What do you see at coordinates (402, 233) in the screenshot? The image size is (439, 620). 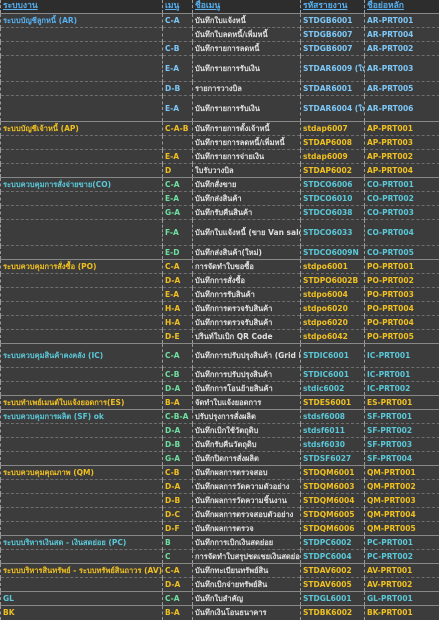 I see `short-name-cell: CO-PRT004` at bounding box center [402, 233].